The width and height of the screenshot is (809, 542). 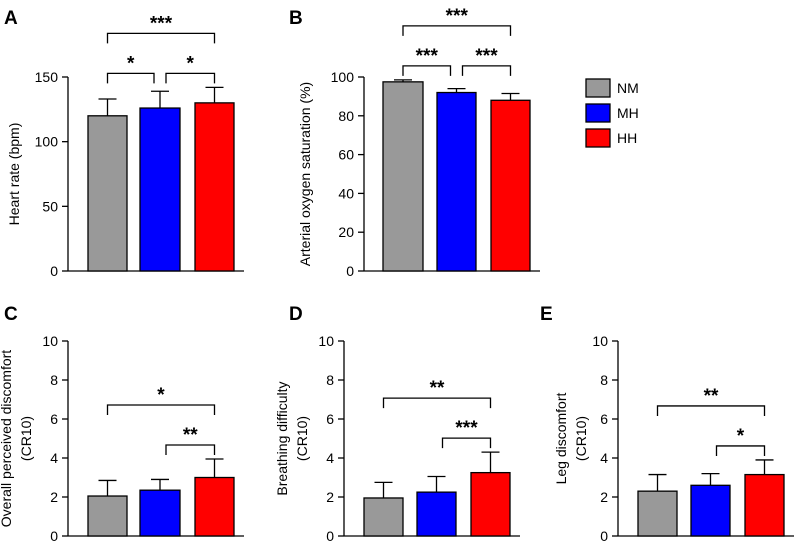 I want to click on legend-label-mh: MH, so click(x=628, y=113).